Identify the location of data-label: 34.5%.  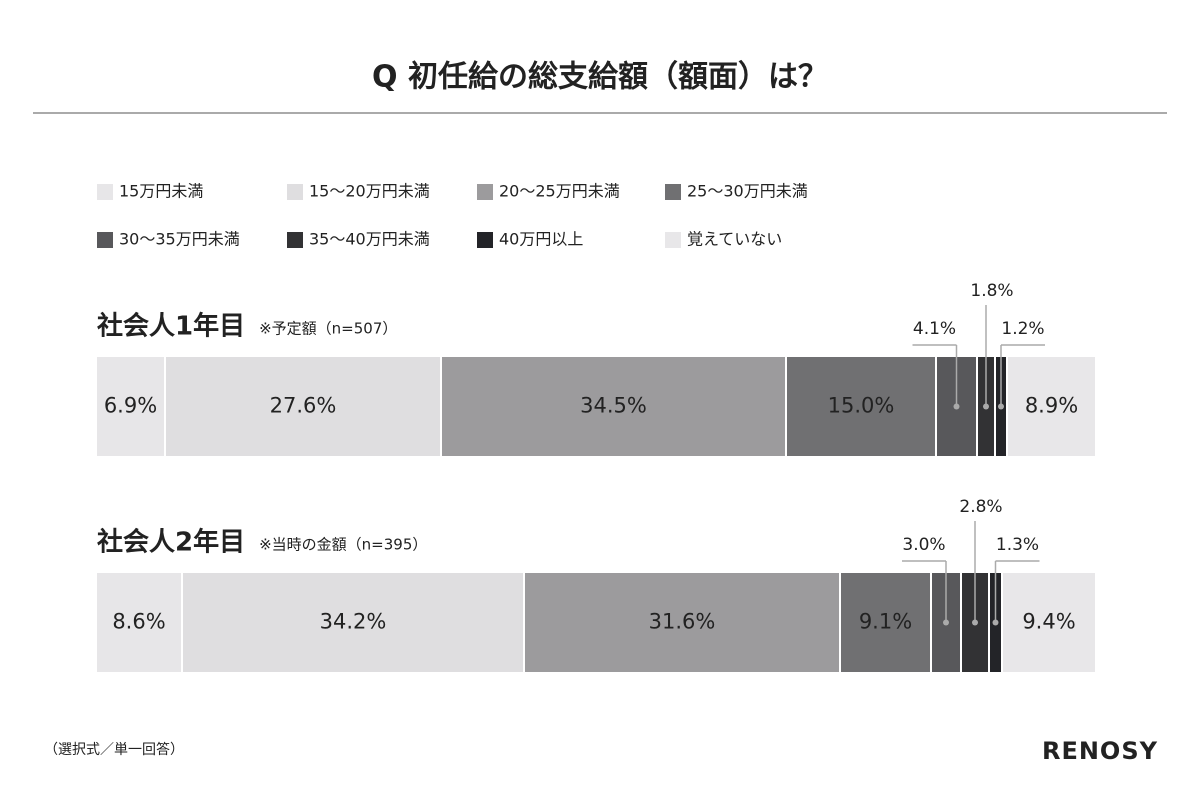
(613, 406).